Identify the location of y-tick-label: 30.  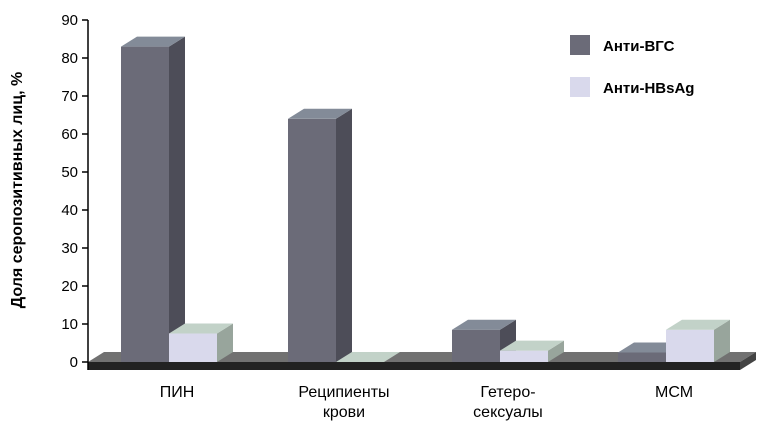
(69, 248).